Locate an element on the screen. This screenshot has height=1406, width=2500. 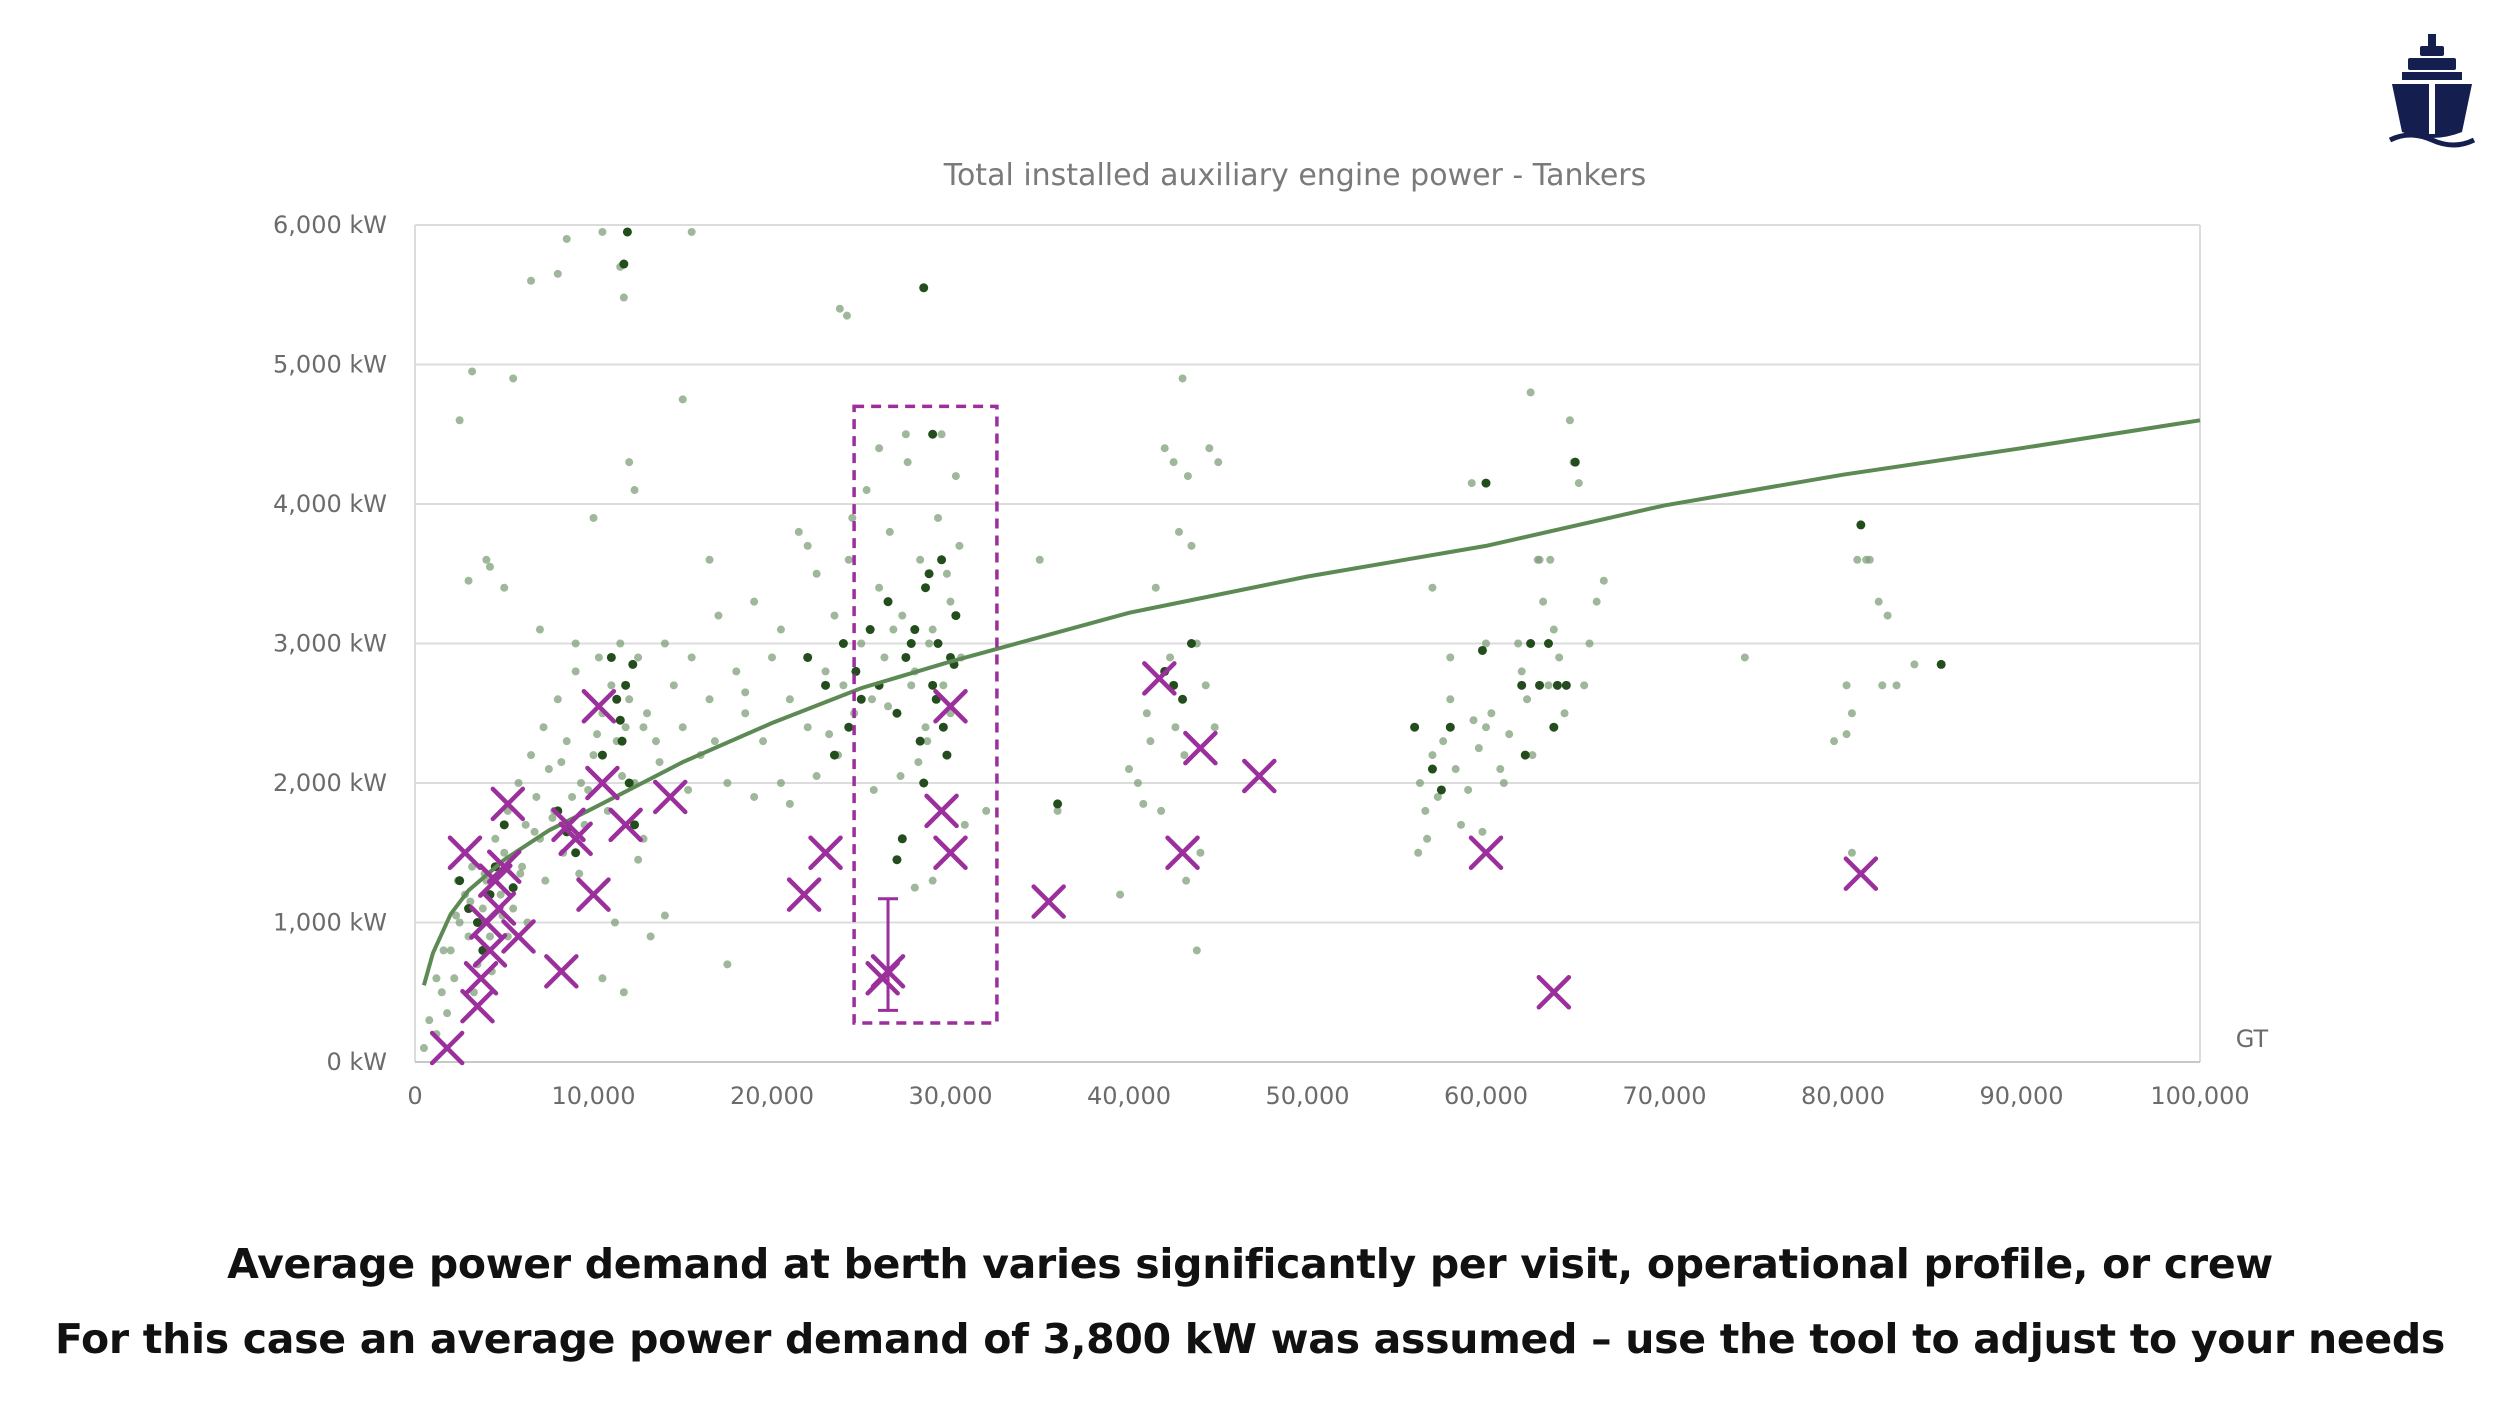
x-tick-label: 0 is located at coordinates (414, 1096).